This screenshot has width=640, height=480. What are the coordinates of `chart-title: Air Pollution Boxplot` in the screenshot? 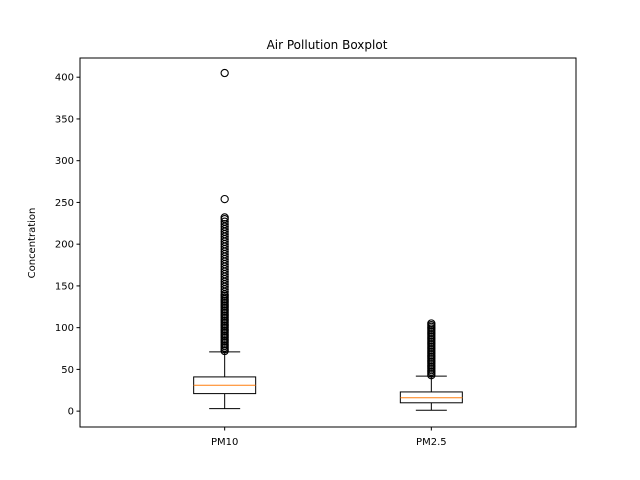 It's located at (327, 45).